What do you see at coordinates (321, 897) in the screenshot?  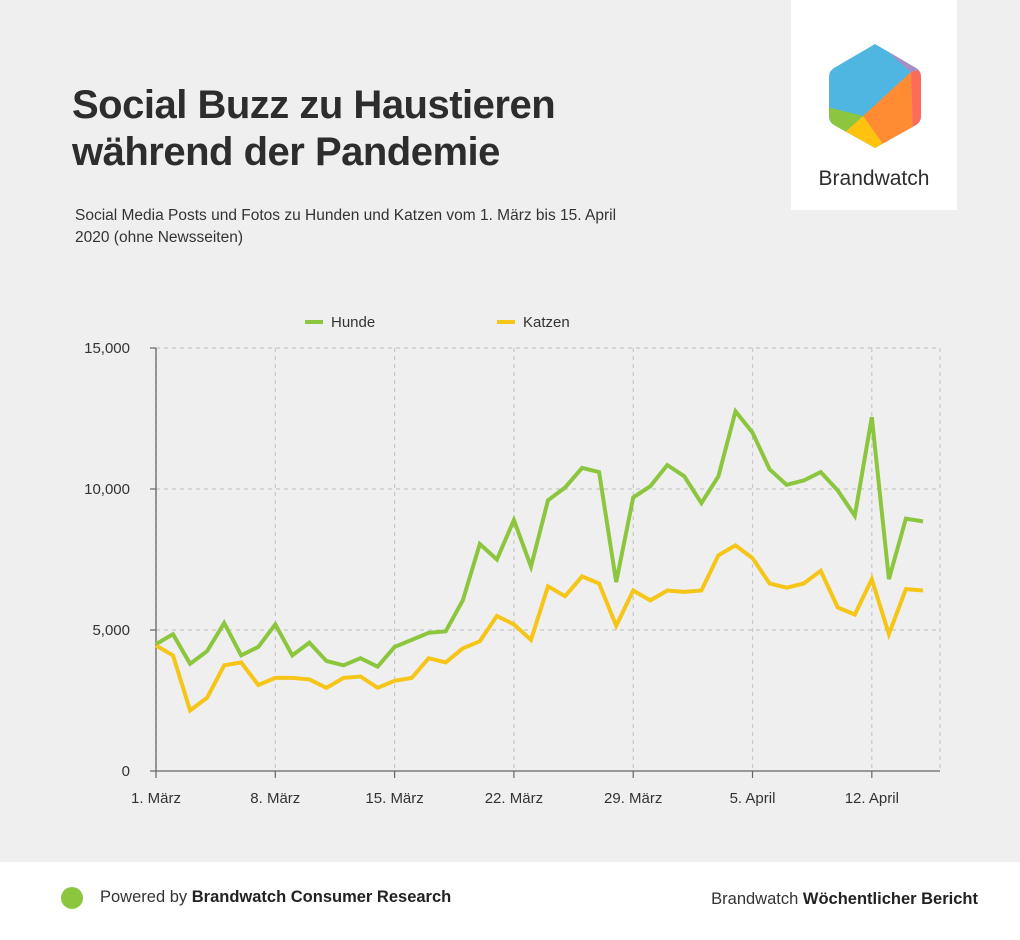 I see `powered-brand: Brandwatch Consumer Research` at bounding box center [321, 897].